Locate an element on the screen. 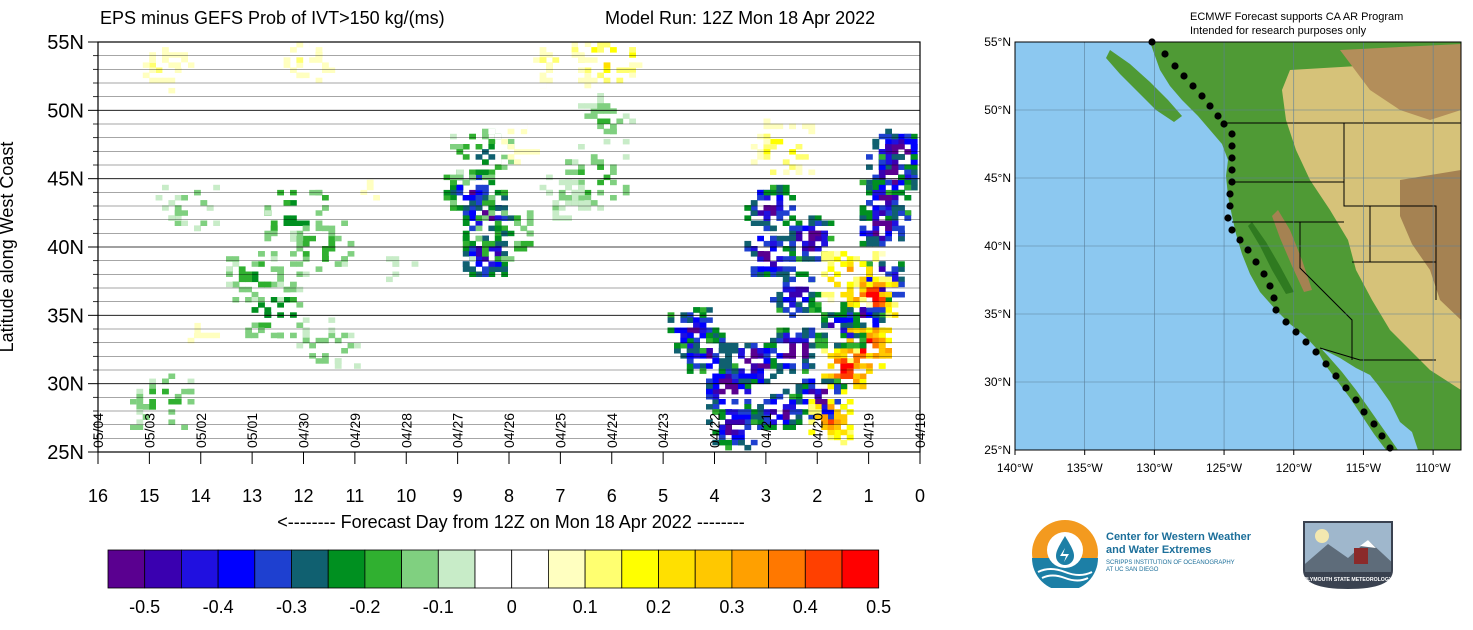  date-label: 05/03 is located at coordinates (149, 430).